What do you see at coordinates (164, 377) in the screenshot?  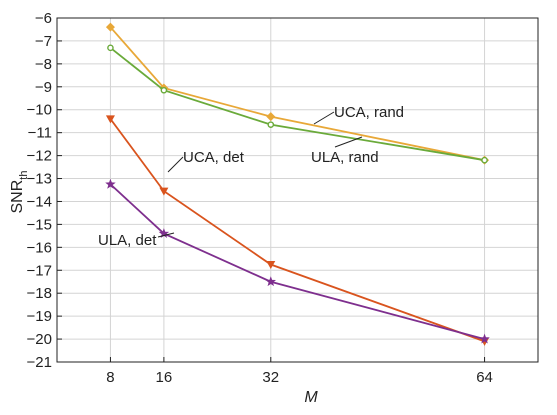 I see `x-tick-label: 16` at bounding box center [164, 377].